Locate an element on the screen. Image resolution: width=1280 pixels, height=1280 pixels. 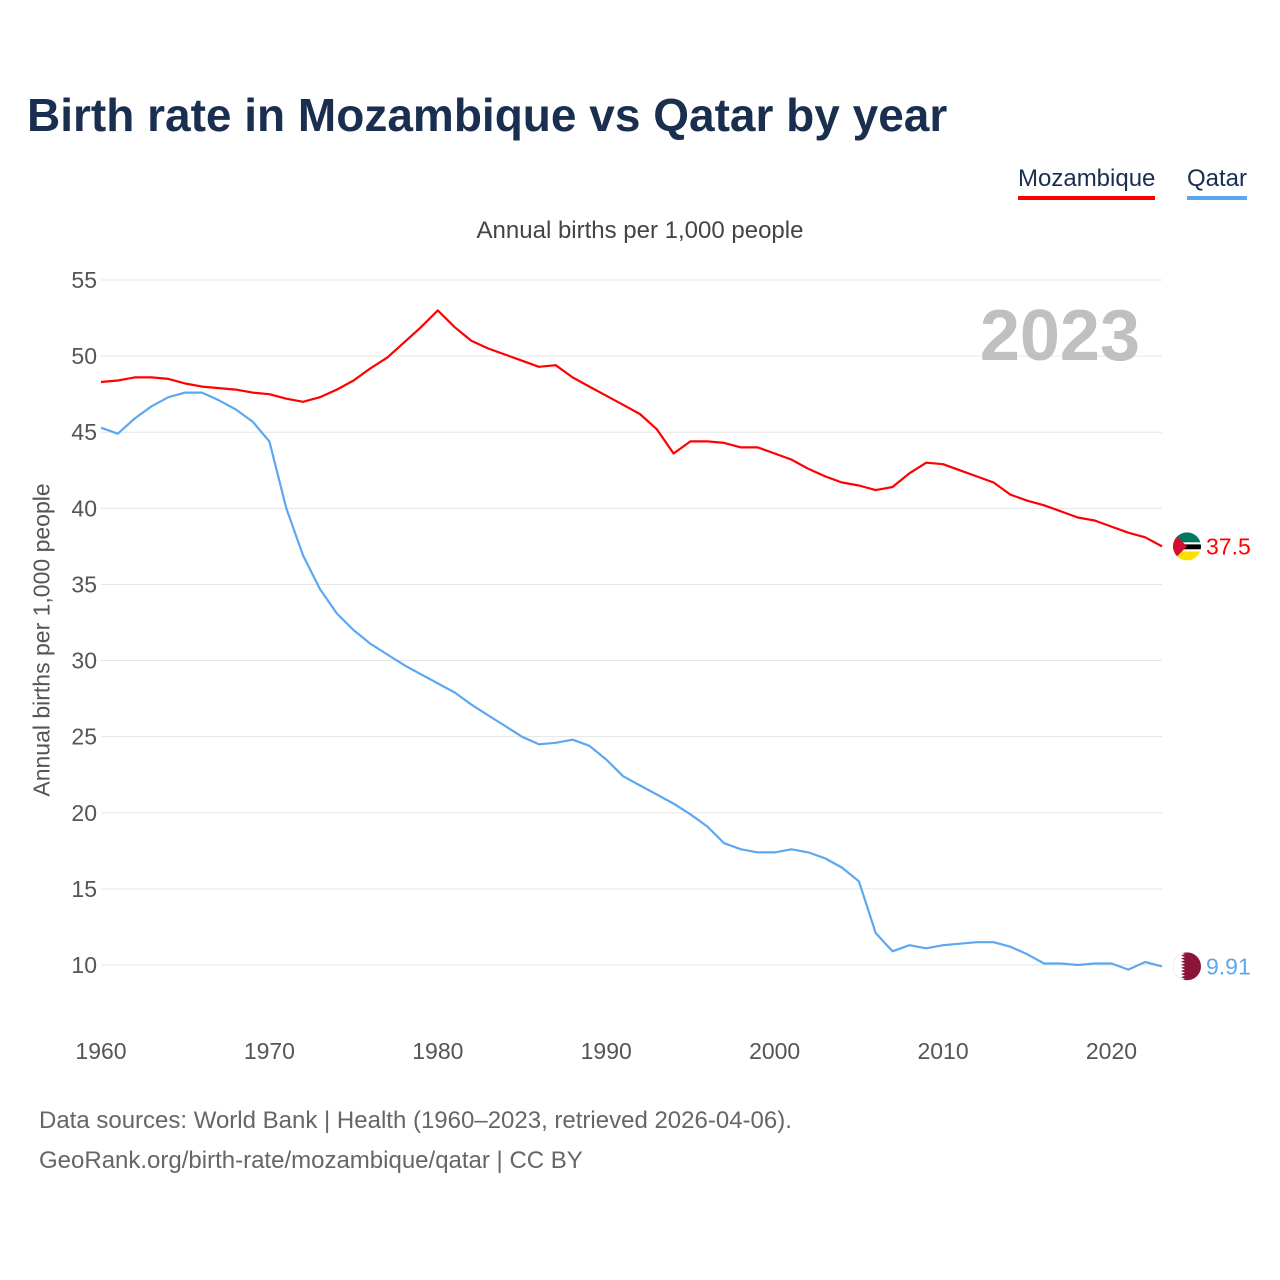
x-tick-label: 1970 is located at coordinates (269, 1051).